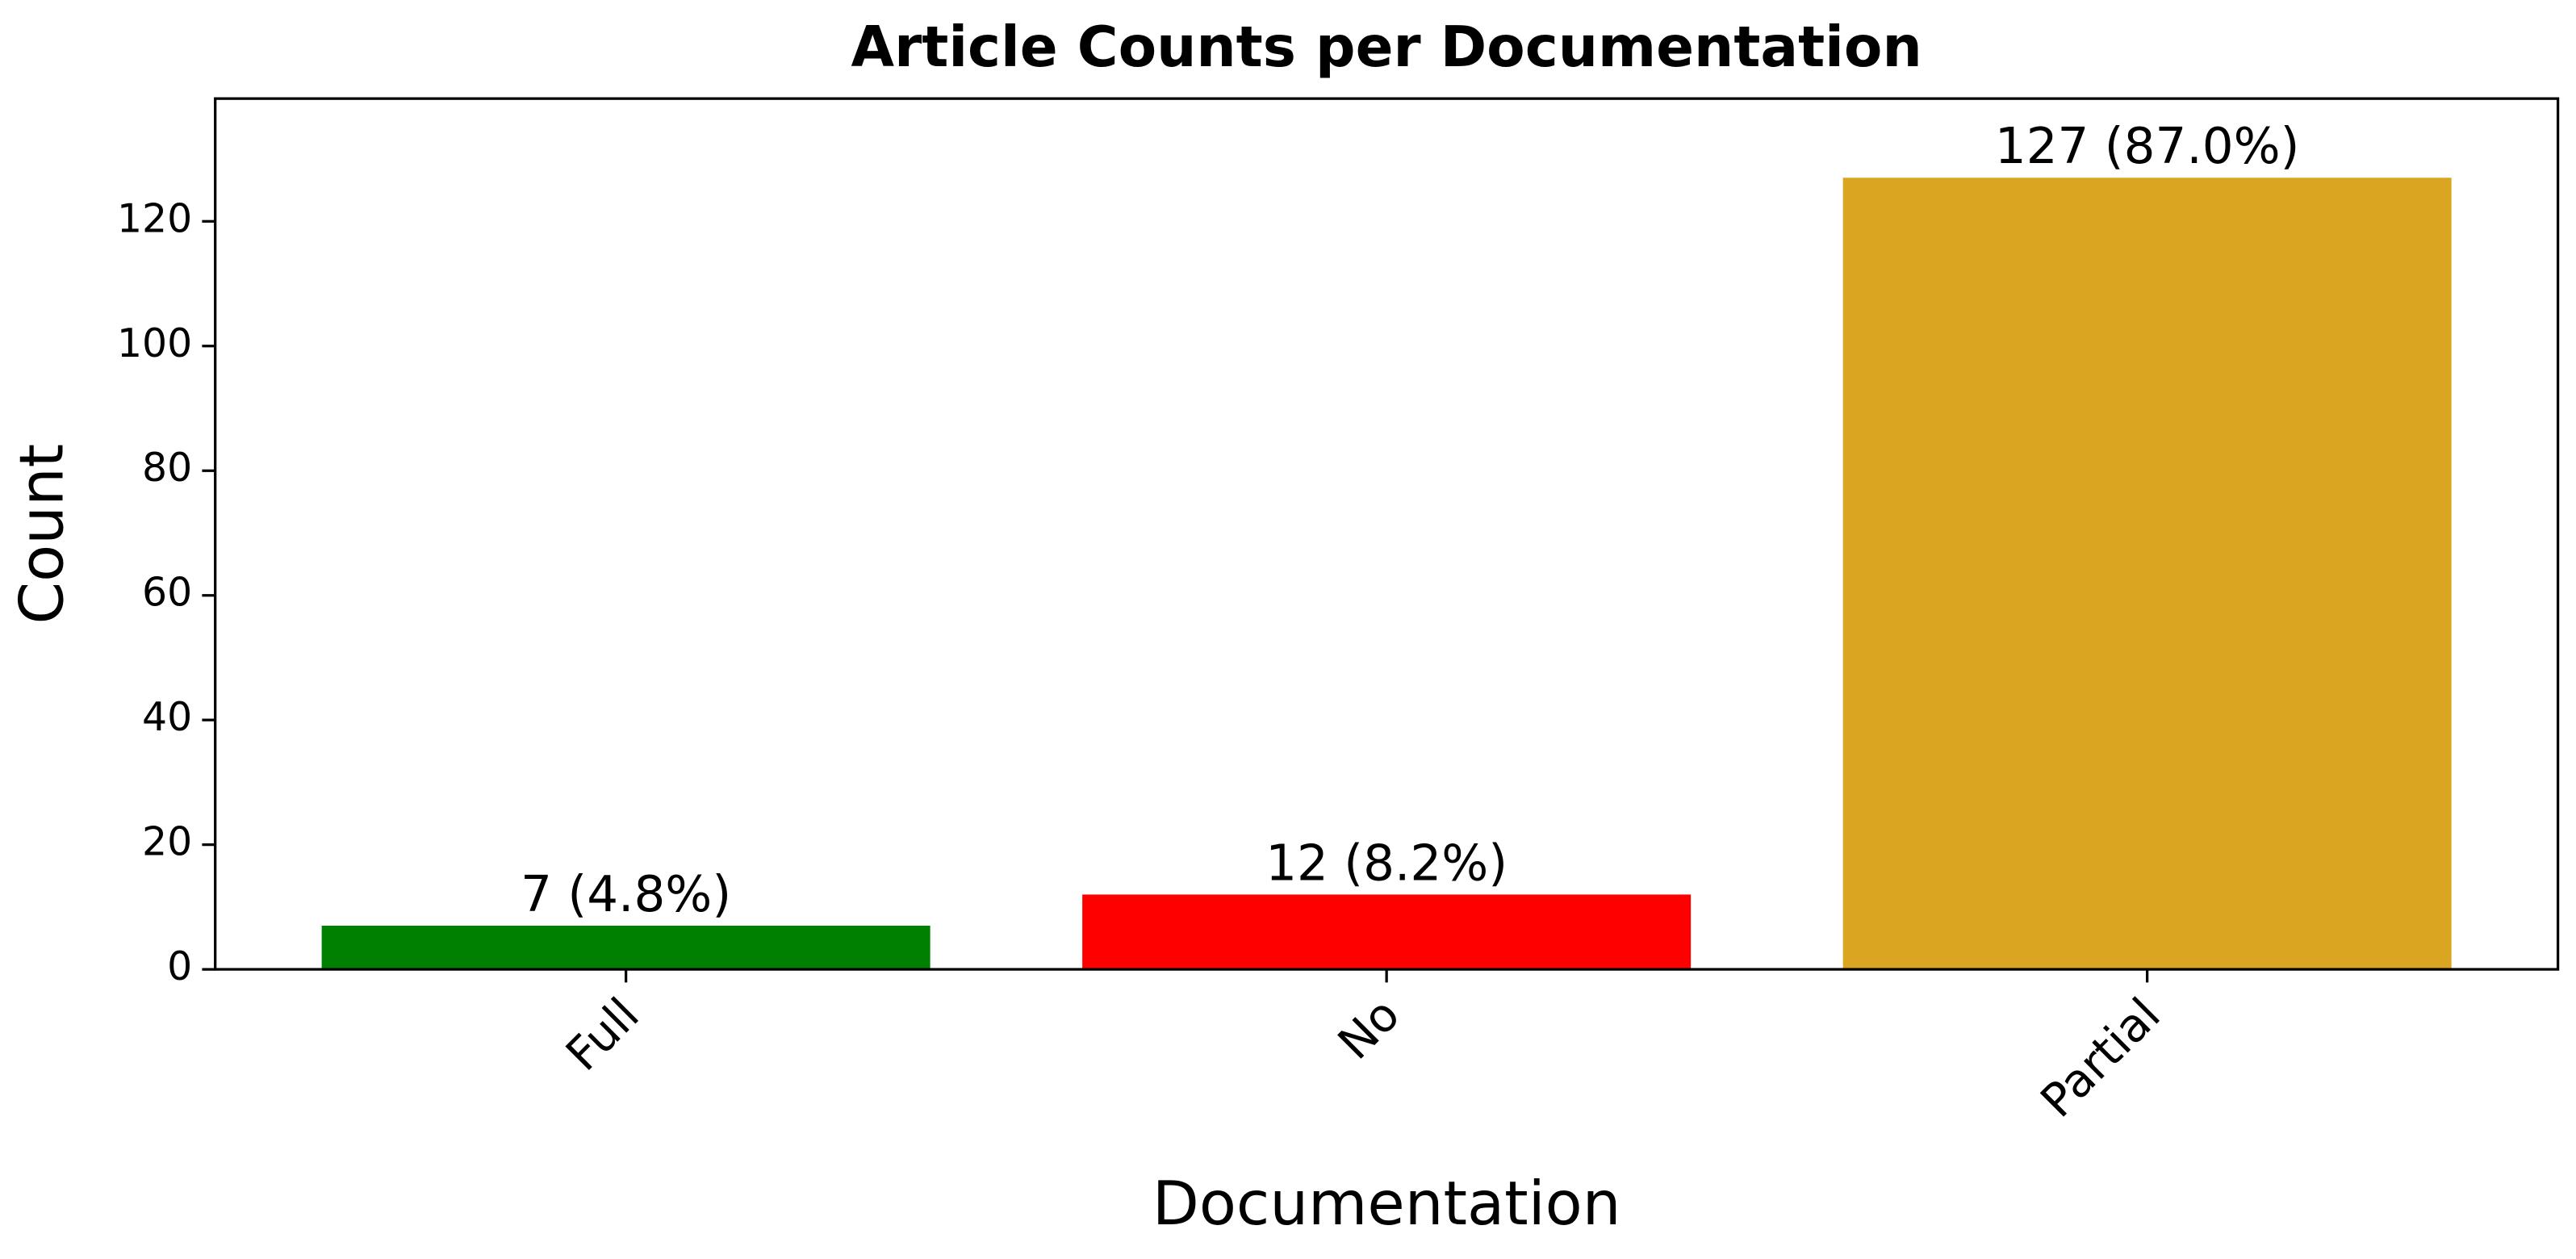  What do you see at coordinates (2147, 147) in the screenshot?
I see `value-label: 127 (87.0%)` at bounding box center [2147, 147].